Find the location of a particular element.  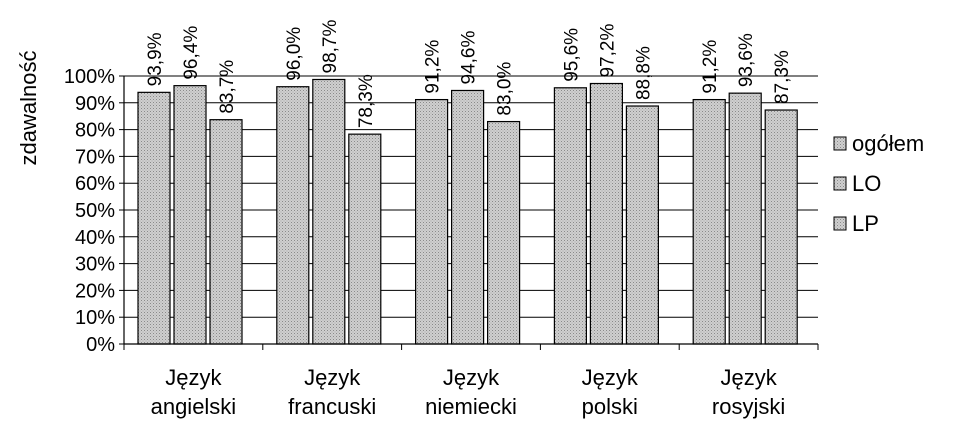

data-label: 87,3% is located at coordinates (782, 77).